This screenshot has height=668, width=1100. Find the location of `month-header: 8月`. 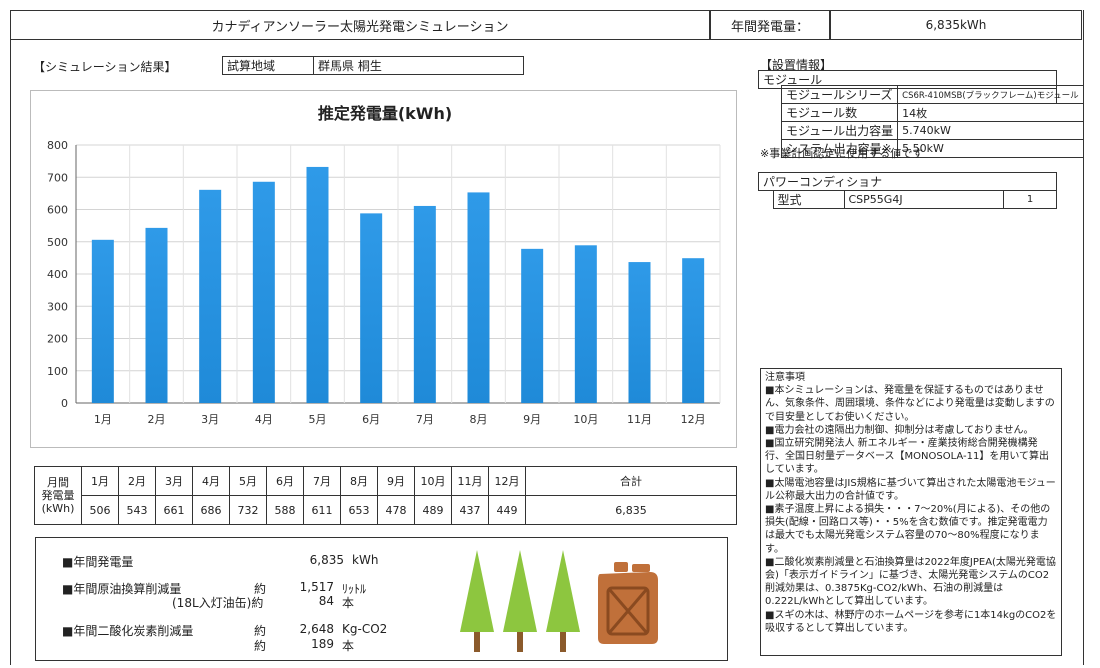

month-header: 8月 is located at coordinates (359, 481).